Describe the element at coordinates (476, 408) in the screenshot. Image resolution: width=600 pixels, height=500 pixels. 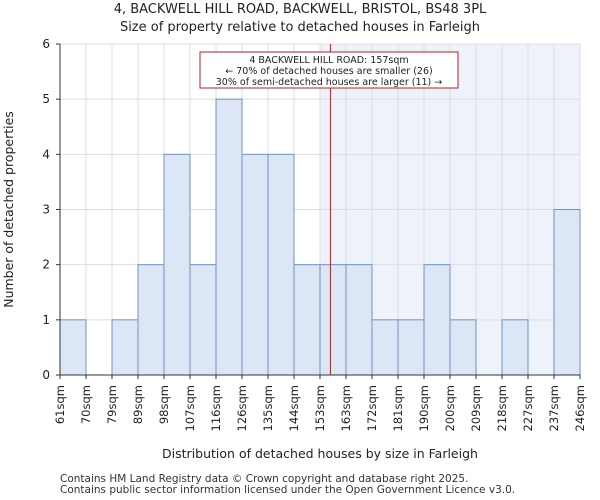
I see `x-tick-label: 209sqm` at that location.